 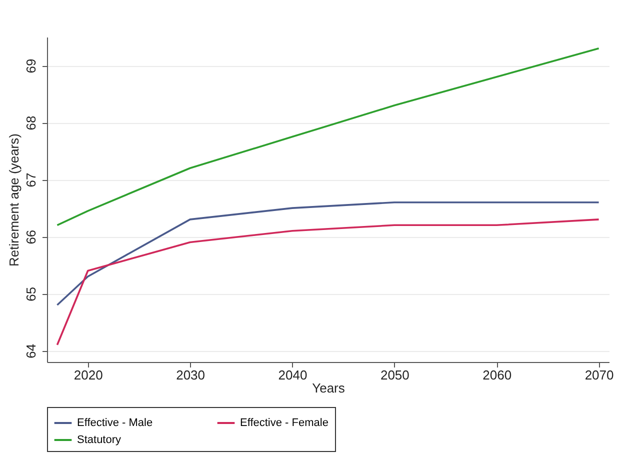 I want to click on y-axis-title: Retirement age (years), so click(x=14, y=200).